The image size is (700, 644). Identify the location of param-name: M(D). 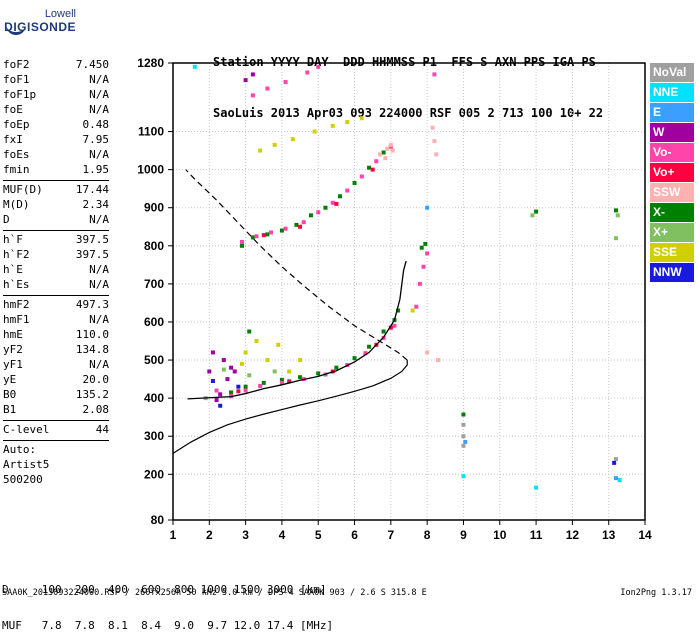
(16, 204).